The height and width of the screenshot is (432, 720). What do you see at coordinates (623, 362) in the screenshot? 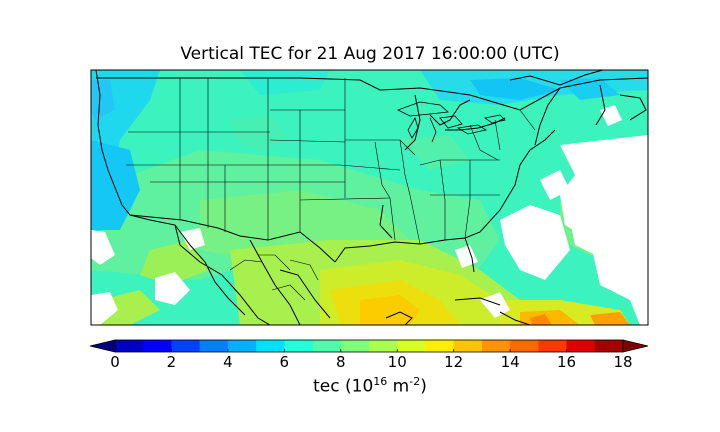
I see `colorbar-tick-label: 18` at bounding box center [623, 362].